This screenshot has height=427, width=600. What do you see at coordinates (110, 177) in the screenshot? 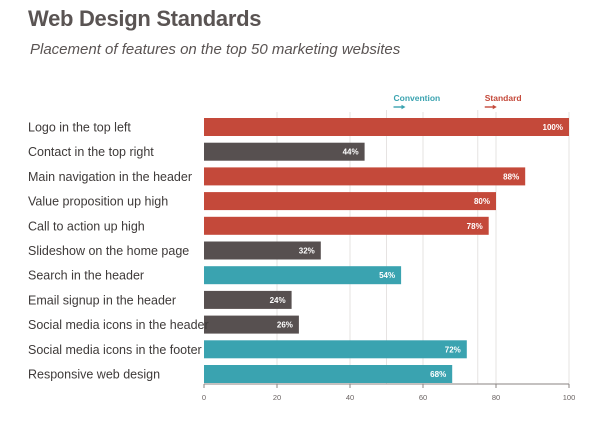
I see `category-label: Main navigation in the header` at bounding box center [110, 177].